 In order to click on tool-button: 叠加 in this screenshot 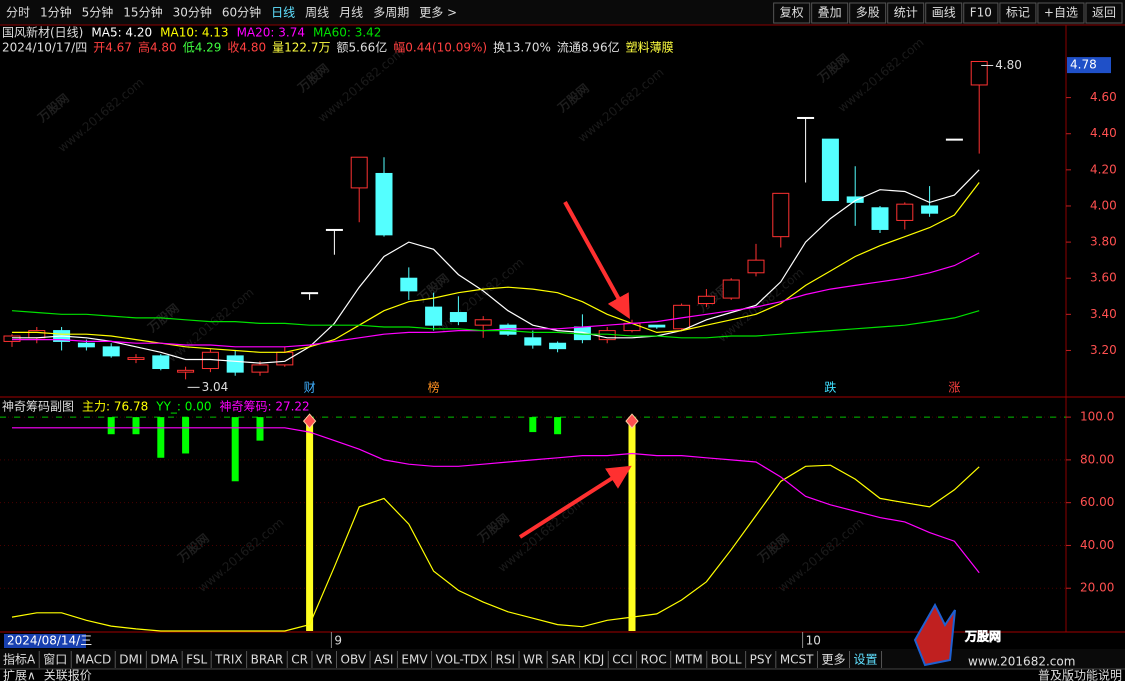, I will do `click(830, 13)`.